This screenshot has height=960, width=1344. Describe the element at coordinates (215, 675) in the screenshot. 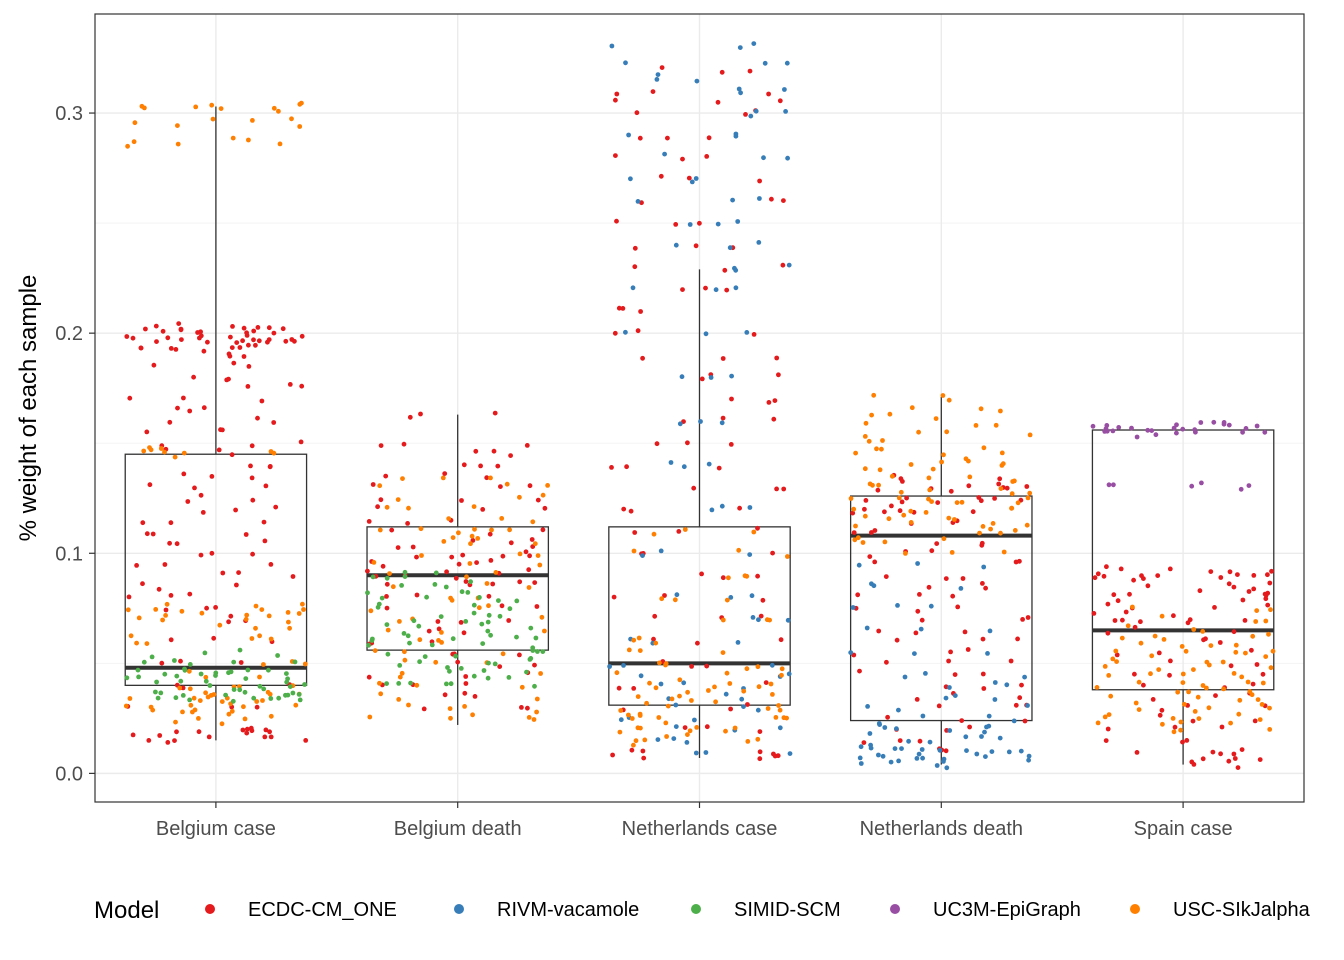

I see `points-simid-scm` at that location.